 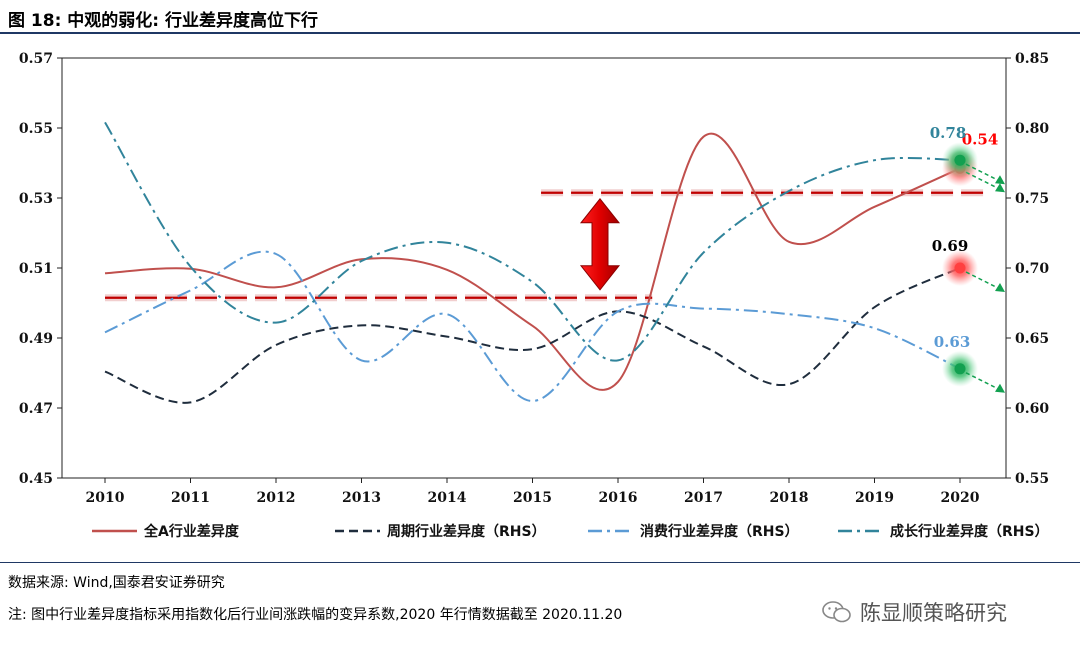 What do you see at coordinates (703, 498) in the screenshot?
I see `x-tick-label: 2017` at bounding box center [703, 498].